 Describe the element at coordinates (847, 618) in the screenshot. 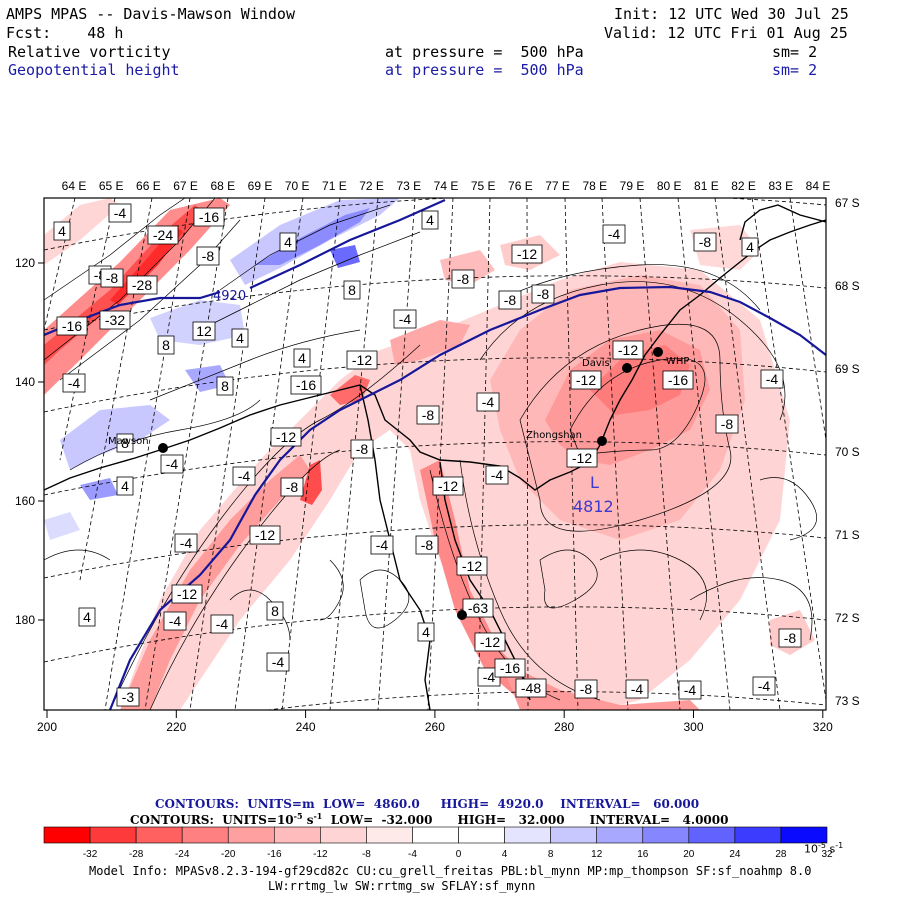

I see `latitude-label: 72 S` at that location.